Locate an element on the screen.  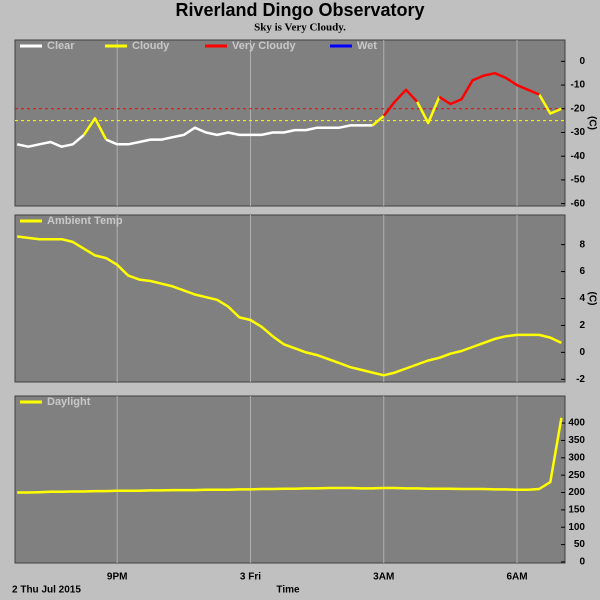
y-tick-label: 400 is located at coordinates (576, 423).